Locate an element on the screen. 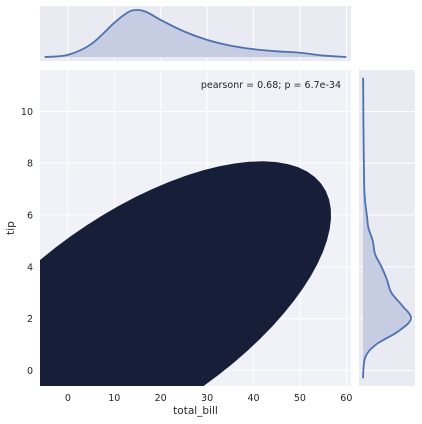 The height and width of the screenshot is (424, 422). y-tick-label: 2 is located at coordinates (30, 319).